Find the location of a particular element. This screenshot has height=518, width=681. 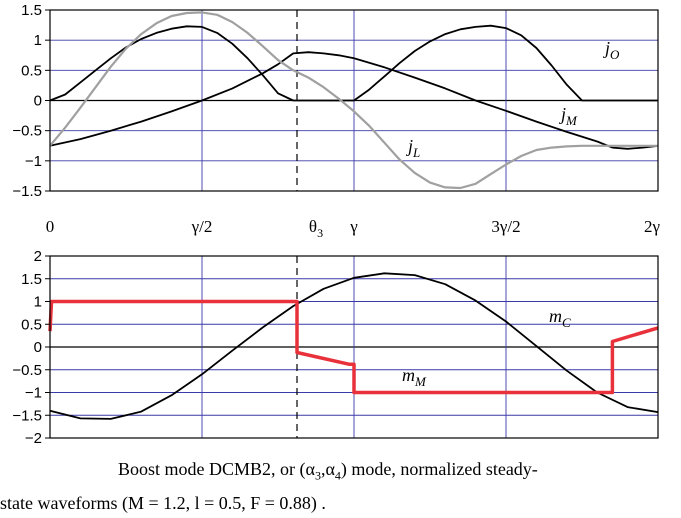

label-jM: jM is located at coordinates (568, 116).